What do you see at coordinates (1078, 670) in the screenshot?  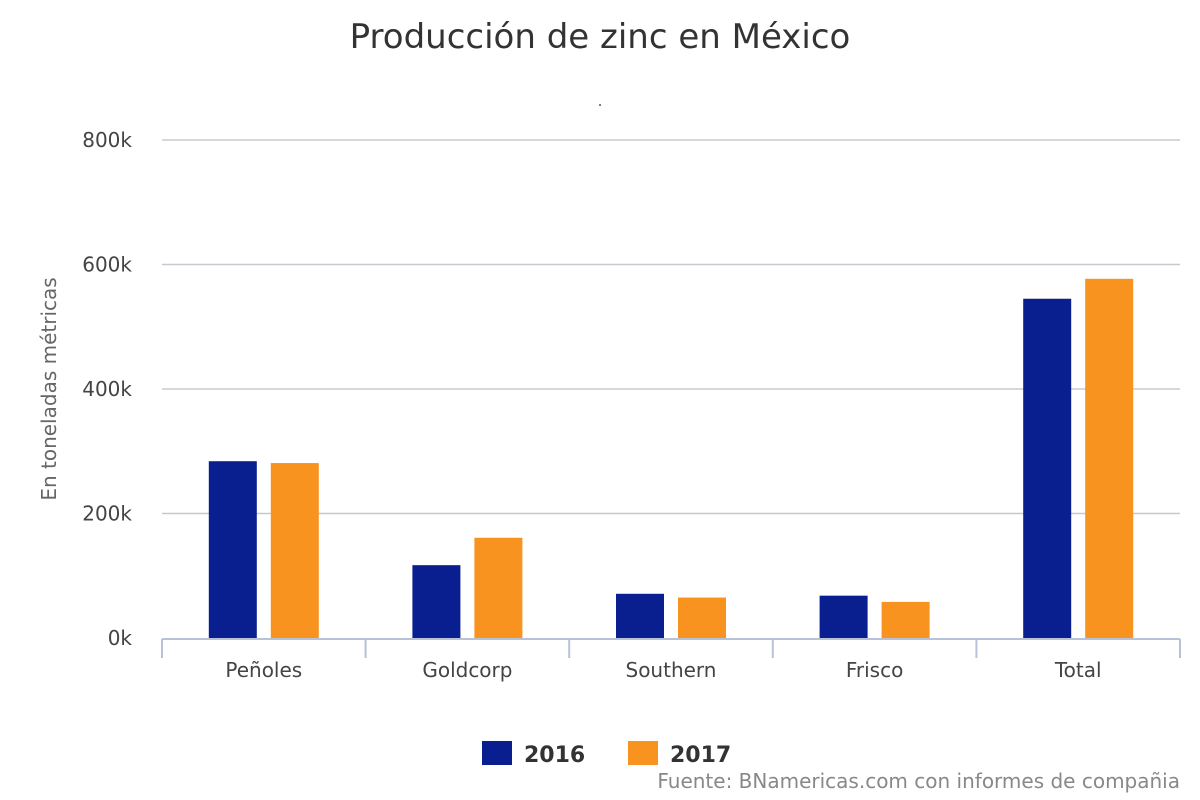 I see `x-tick-label: Total` at bounding box center [1078, 670].